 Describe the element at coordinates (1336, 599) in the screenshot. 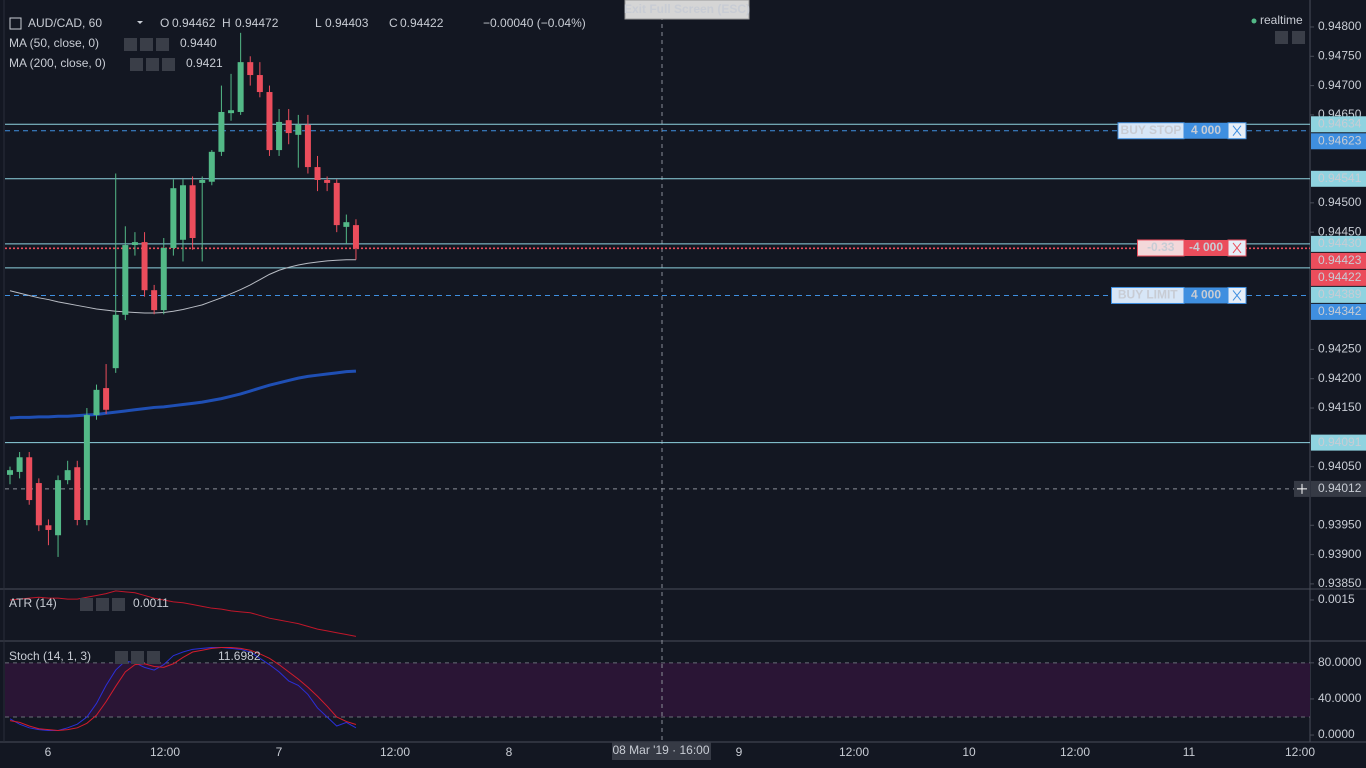

I see `y-tick-label: 0.0015` at that location.